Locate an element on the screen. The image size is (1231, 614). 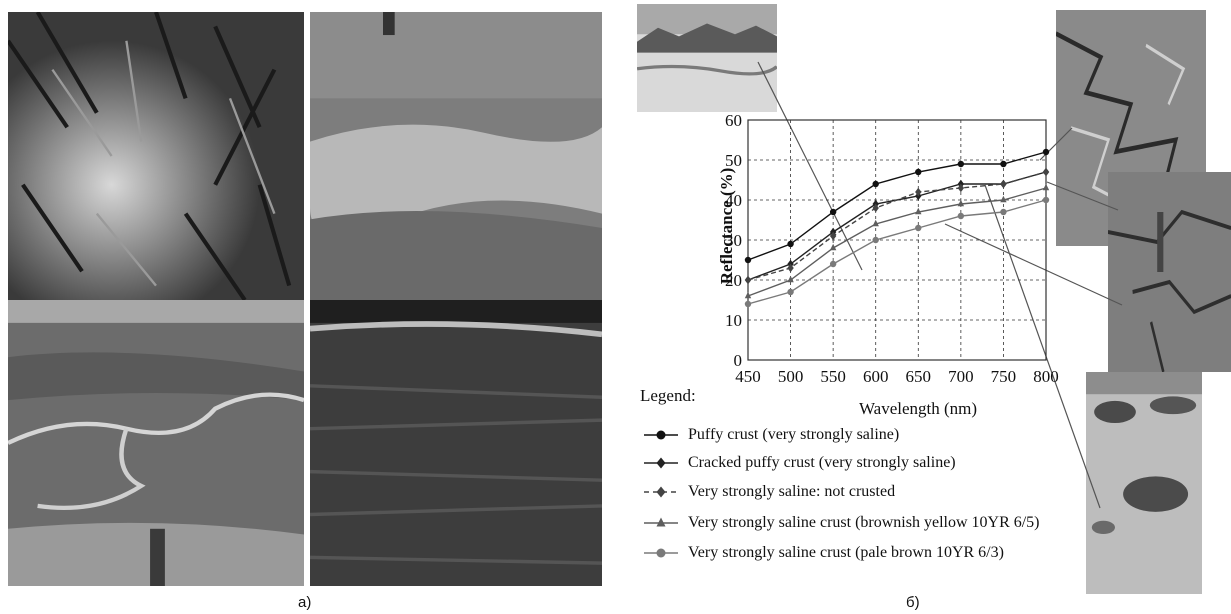
panel-label-b: б) is located at coordinates (913, 602).